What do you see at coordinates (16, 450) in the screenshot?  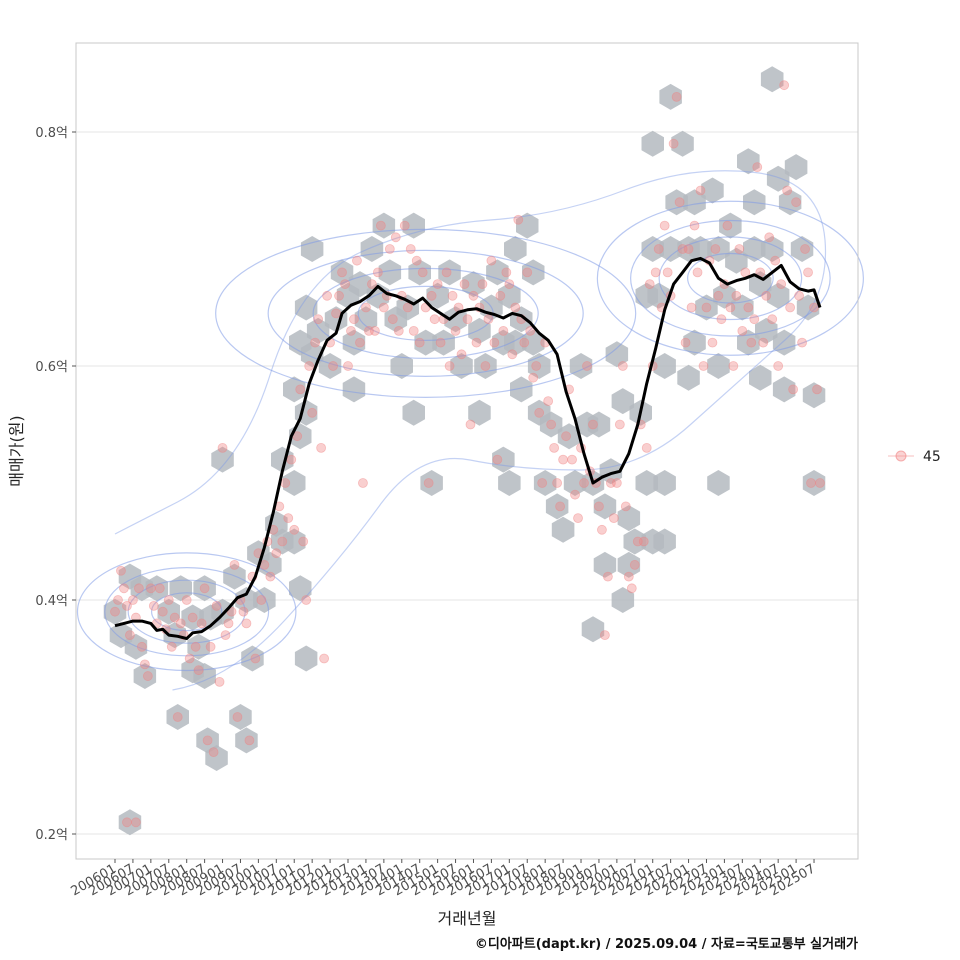 I see `y-axis-title: 매매가(원)` at bounding box center [16, 450].